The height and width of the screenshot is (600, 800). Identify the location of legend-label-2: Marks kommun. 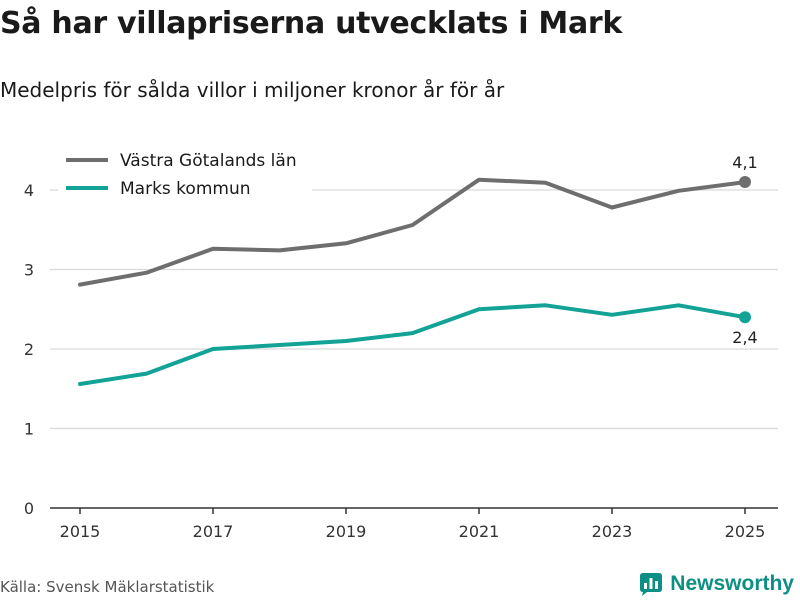
(185, 189).